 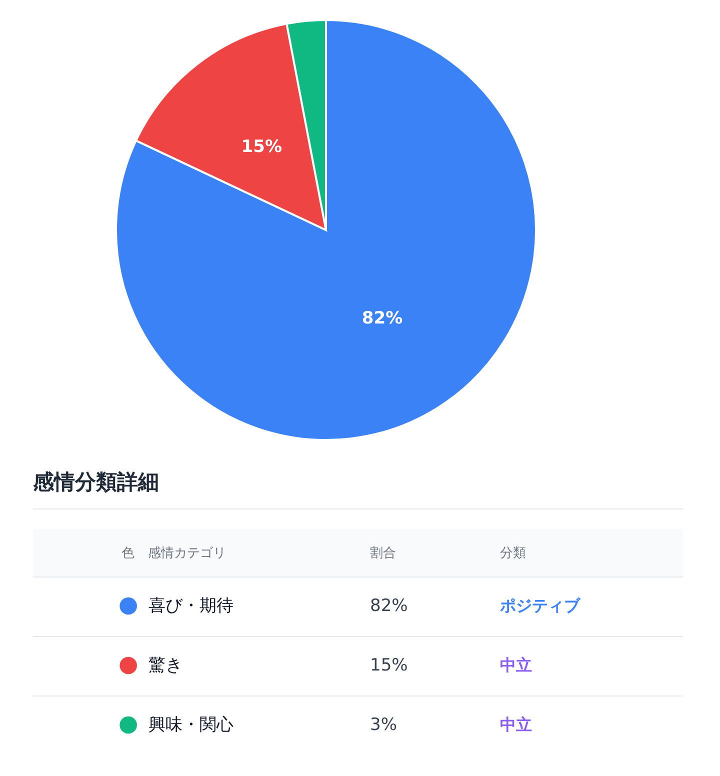 What do you see at coordinates (187, 553) in the screenshot?
I see `text: 感情カテゴリ` at bounding box center [187, 553].